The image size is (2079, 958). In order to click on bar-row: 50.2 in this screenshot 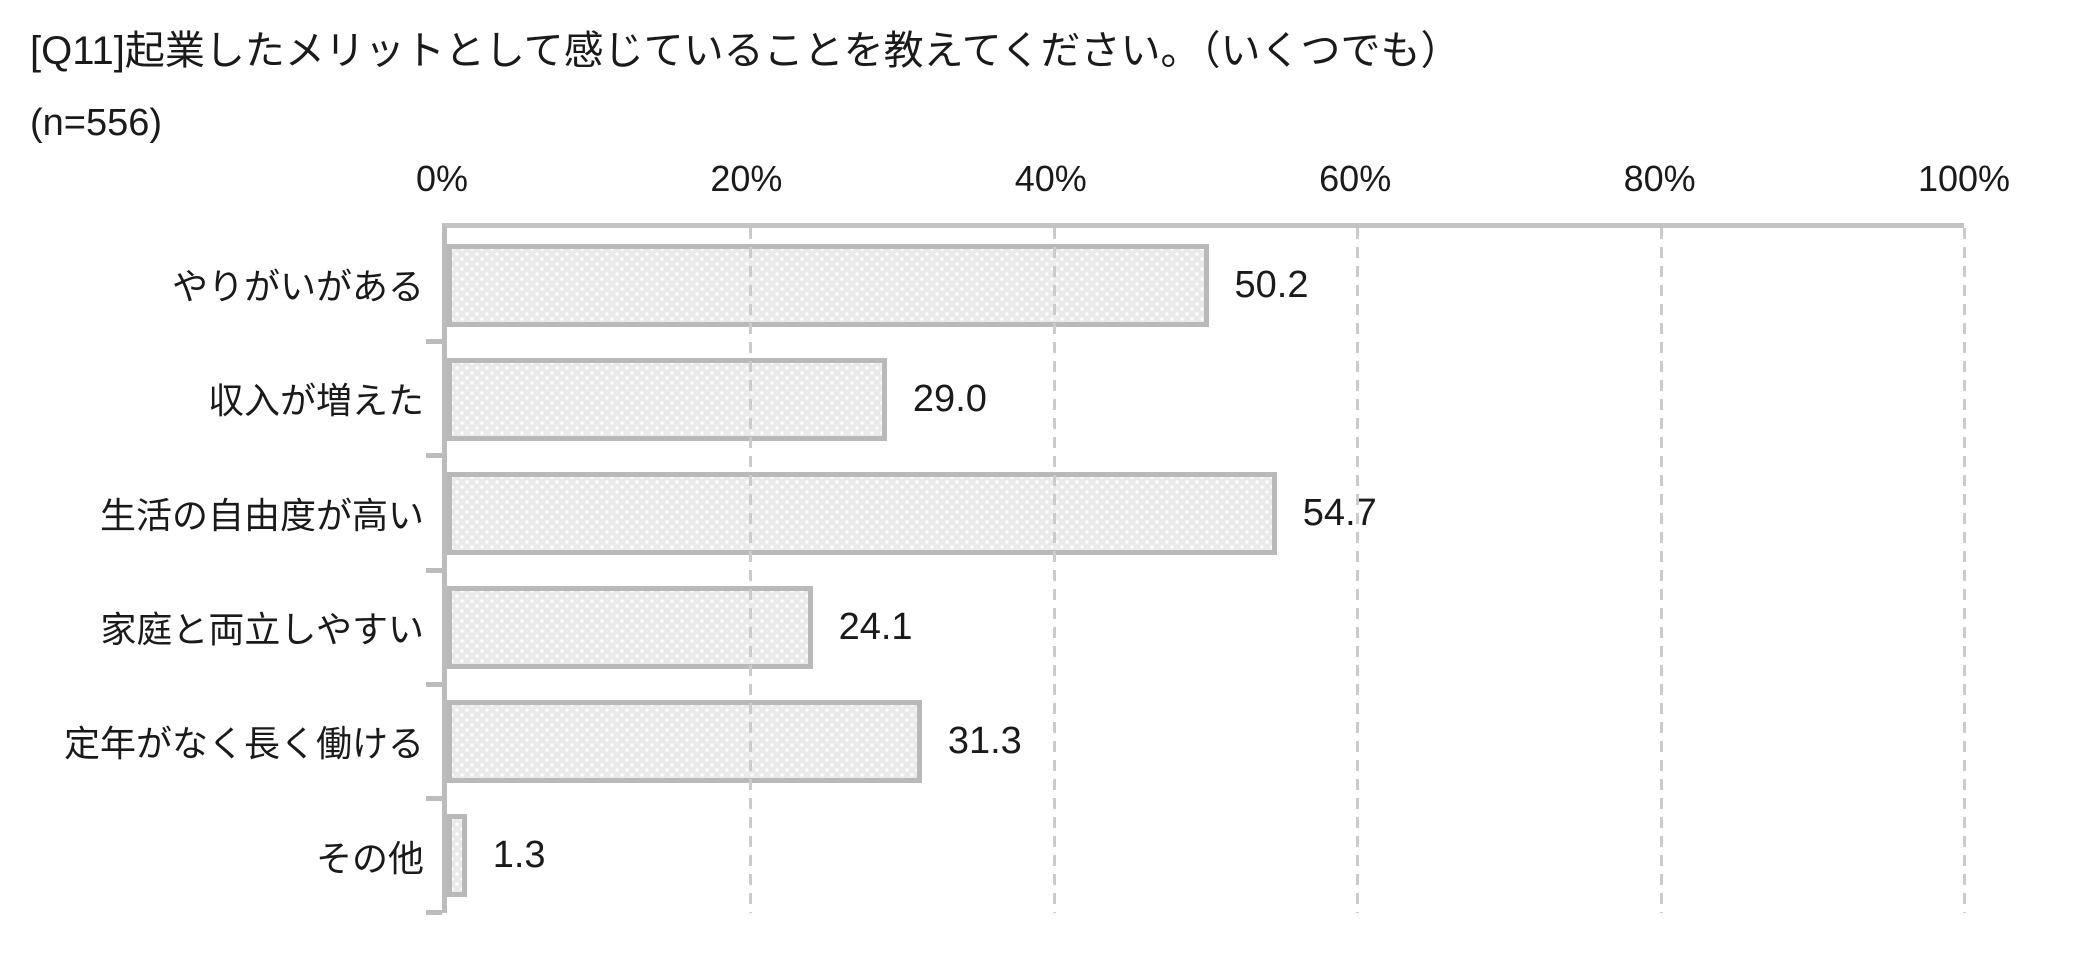, I will do `click(1205, 285)`.